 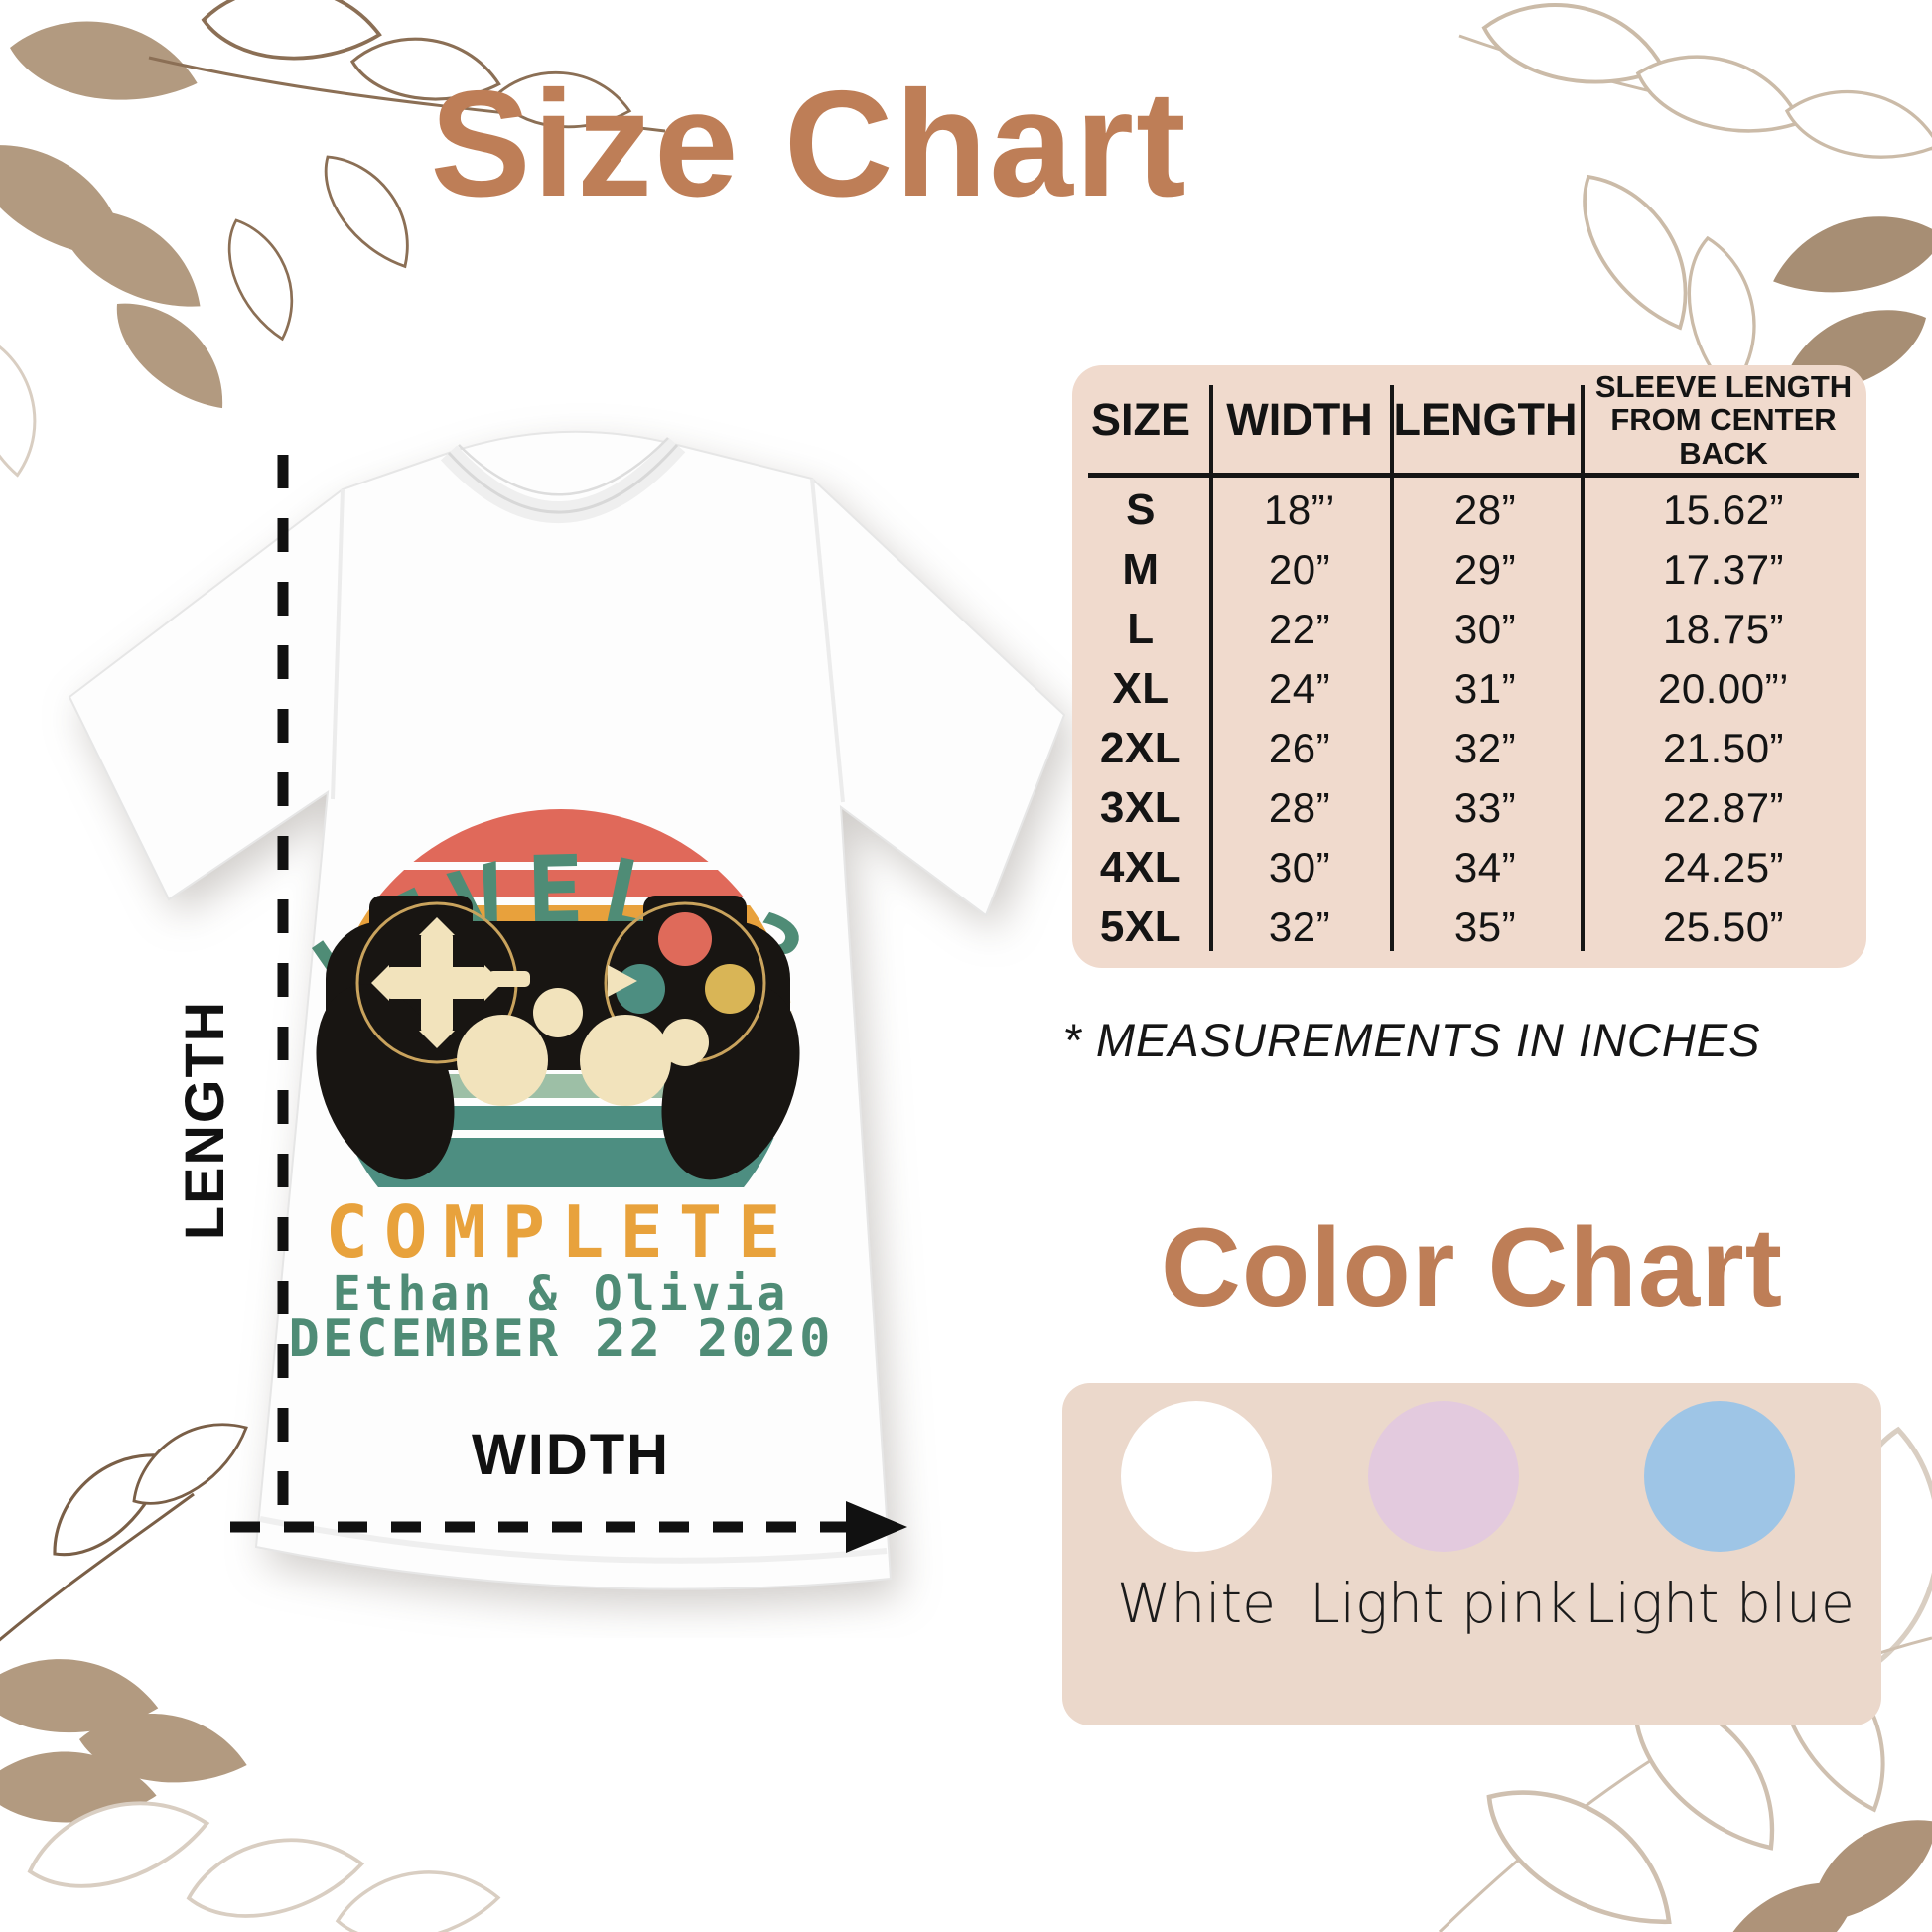 I want to click on table-row: 18”’, so click(x=1300, y=509).